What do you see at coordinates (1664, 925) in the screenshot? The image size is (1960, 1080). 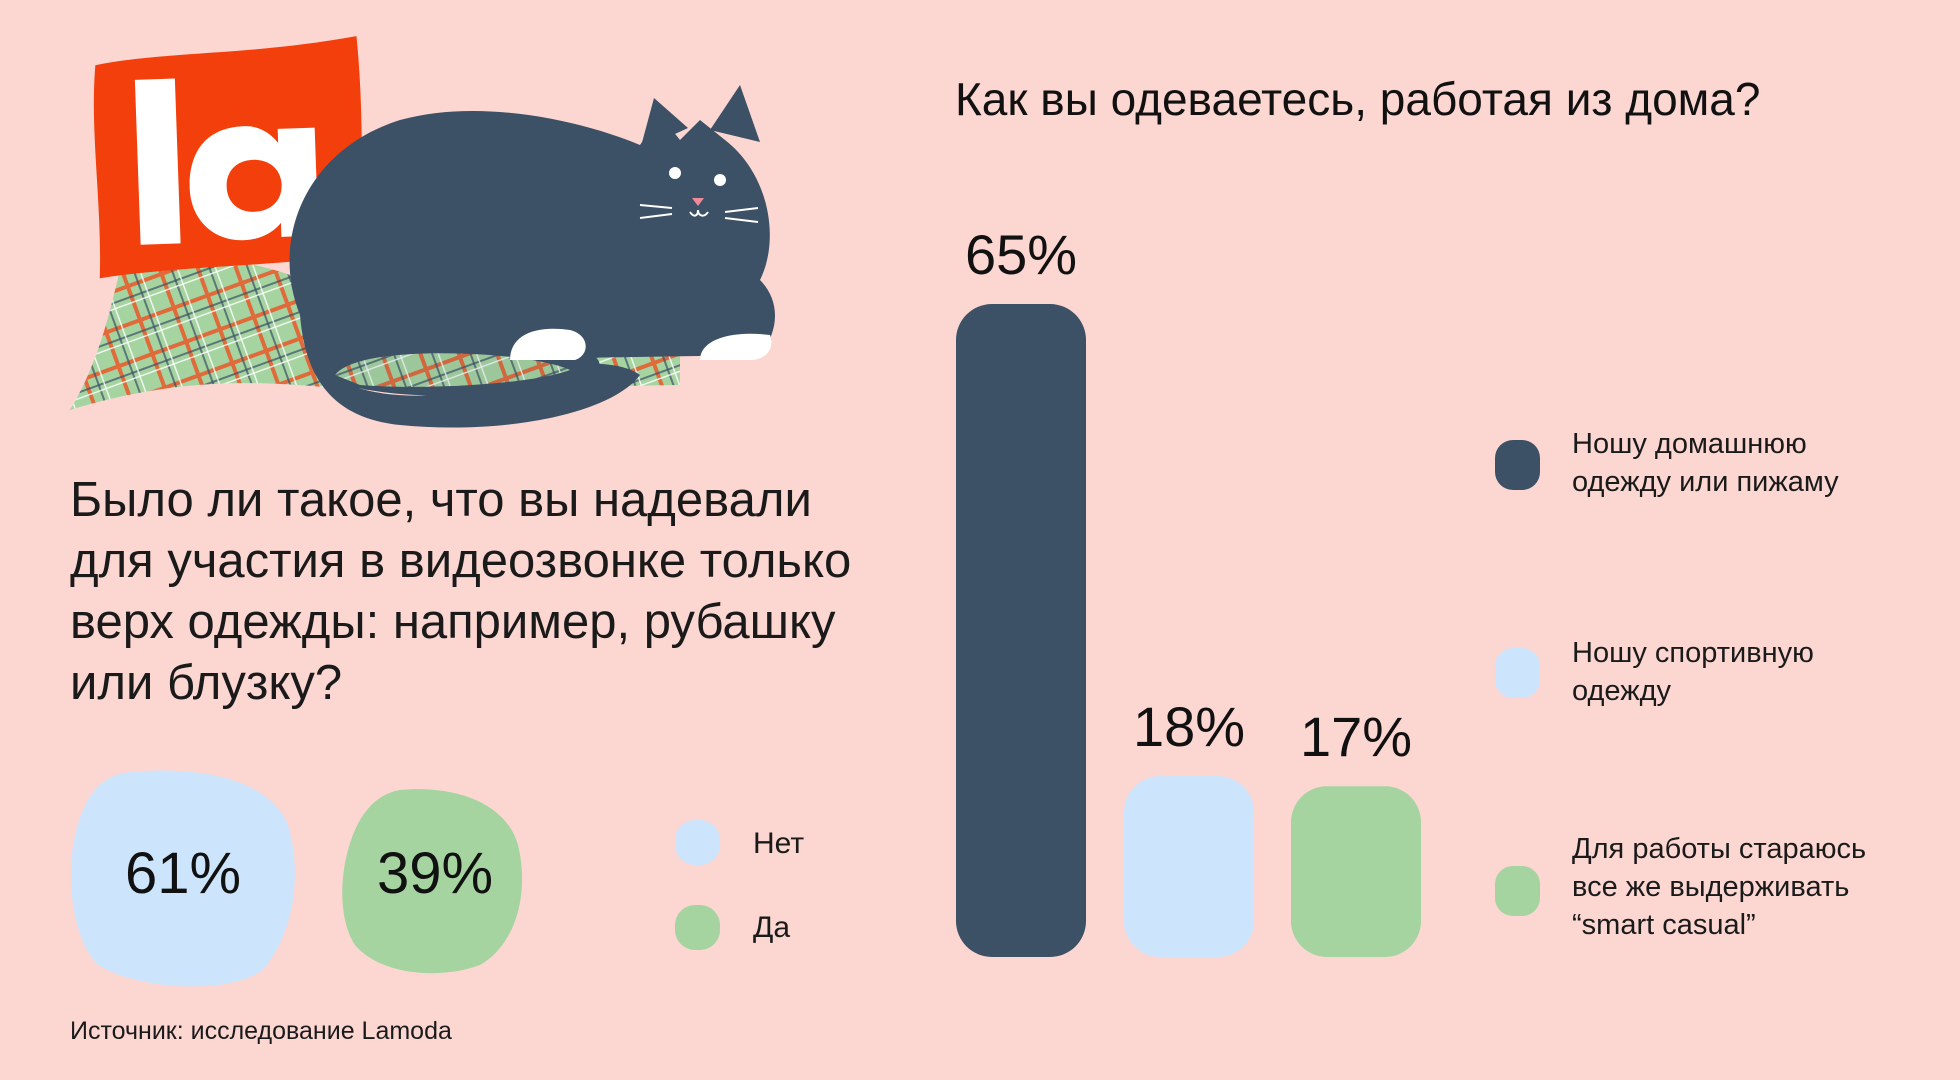 I see `legend-label-line: “smart casual”` at bounding box center [1664, 925].